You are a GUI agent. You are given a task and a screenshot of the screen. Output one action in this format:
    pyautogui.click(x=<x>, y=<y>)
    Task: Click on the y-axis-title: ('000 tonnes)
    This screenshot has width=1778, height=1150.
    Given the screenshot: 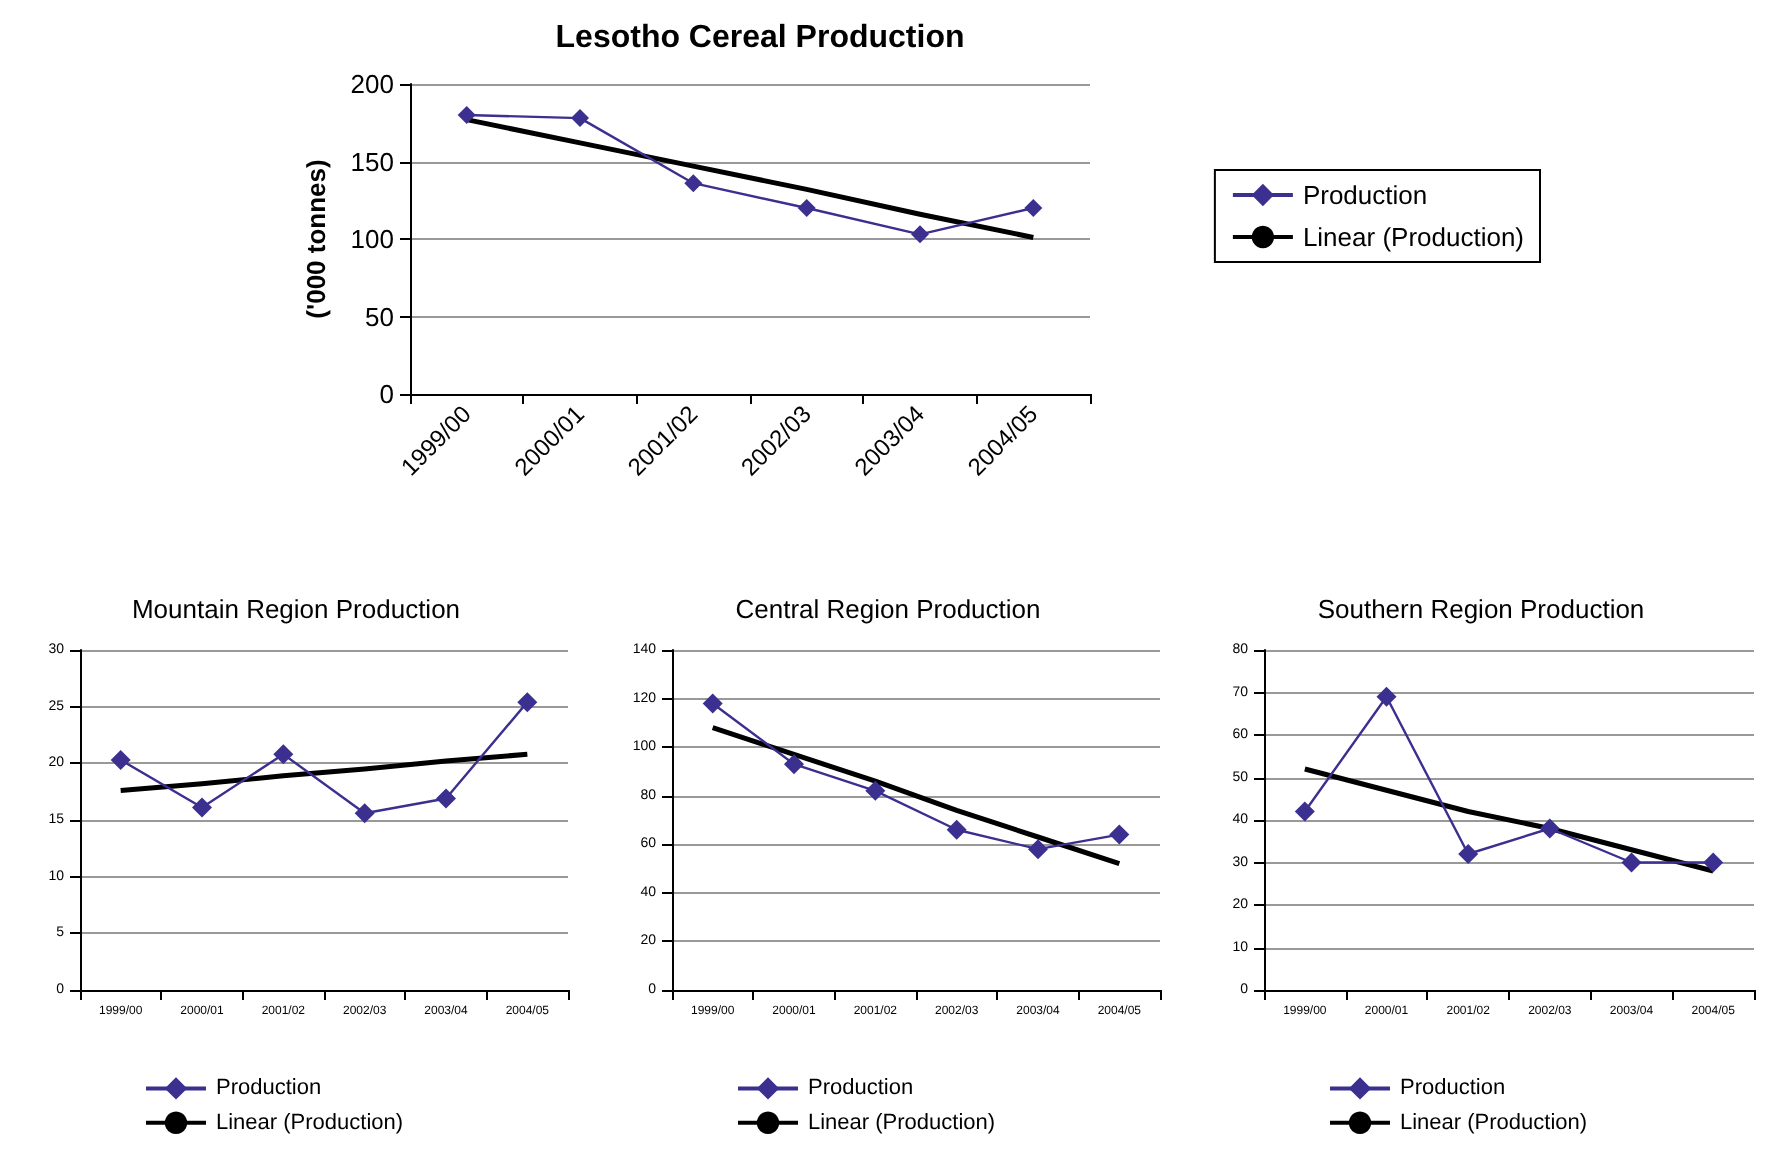 What is the action you would take?
    pyautogui.click(x=315, y=239)
    